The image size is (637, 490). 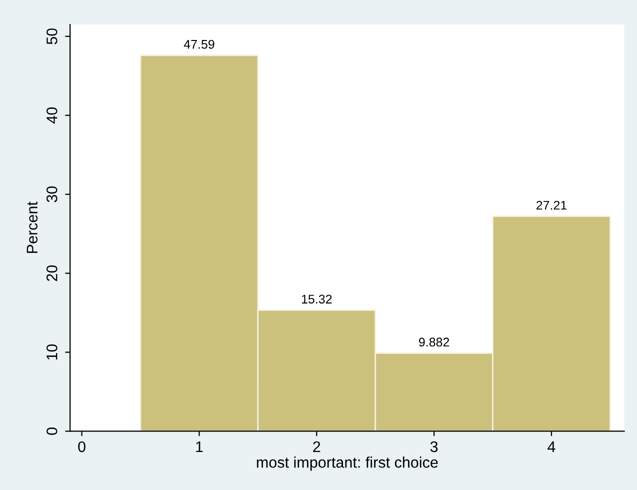 I want to click on y-tick-label: 0, so click(x=52, y=431).